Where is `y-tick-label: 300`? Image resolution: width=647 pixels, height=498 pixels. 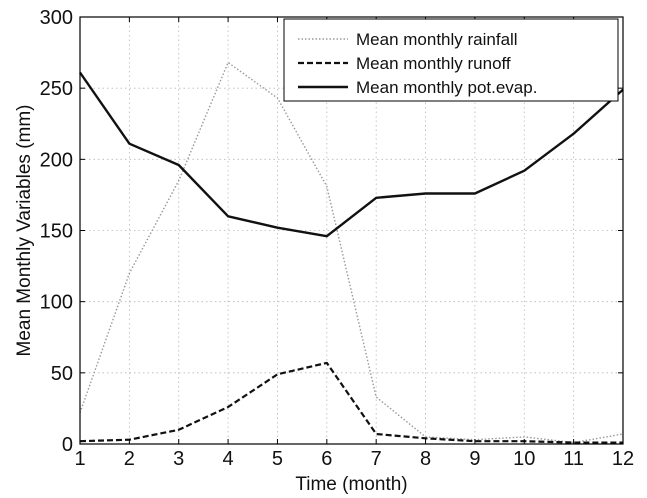 y-tick-label: 300 is located at coordinates (56, 18).